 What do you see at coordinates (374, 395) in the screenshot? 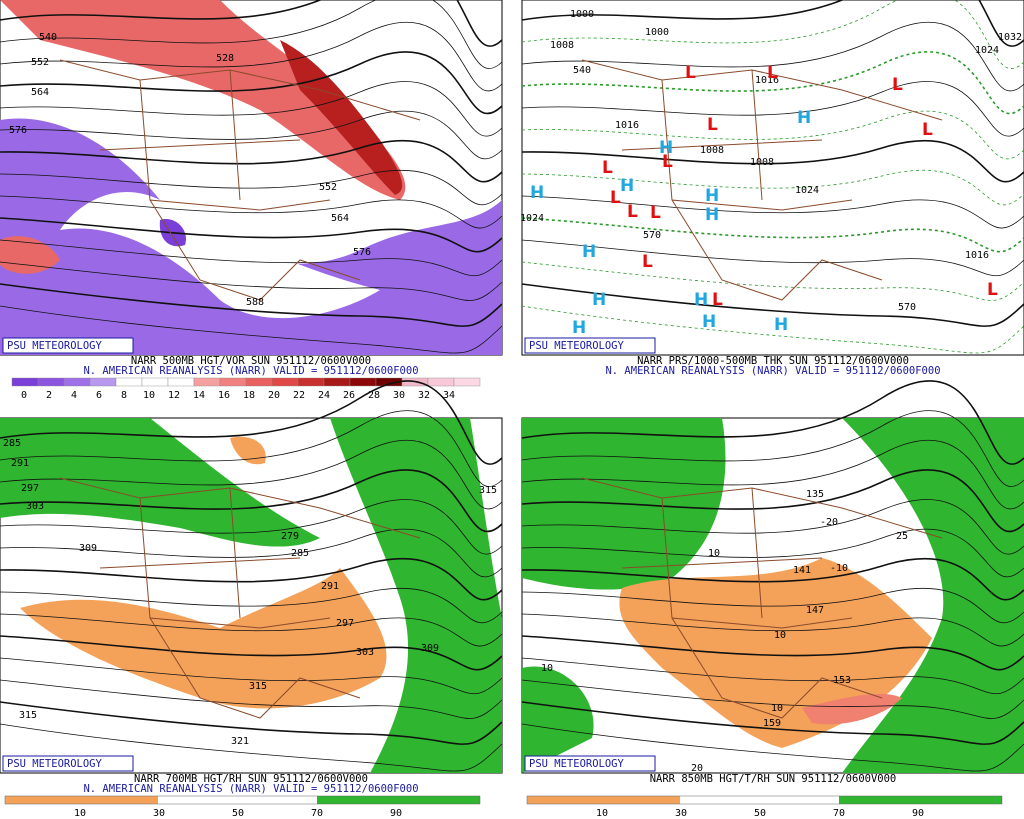
I see `colorbar-label: 28` at bounding box center [374, 395].